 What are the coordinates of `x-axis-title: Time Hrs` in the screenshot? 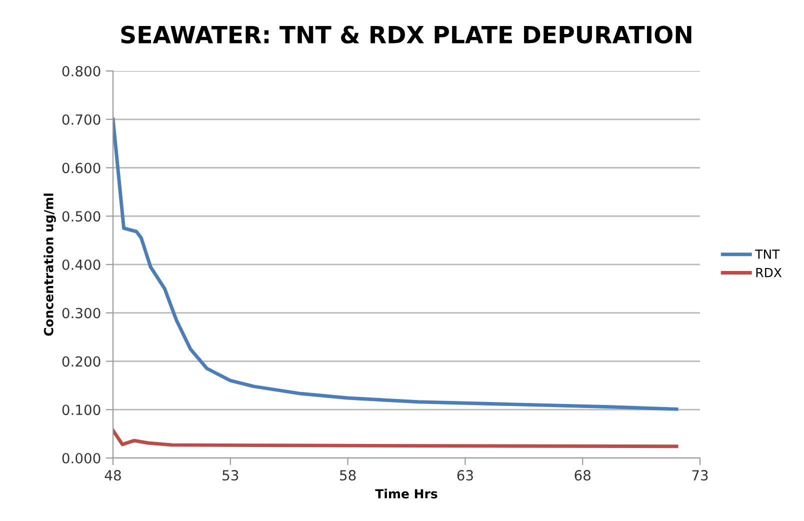 It's located at (406, 493).